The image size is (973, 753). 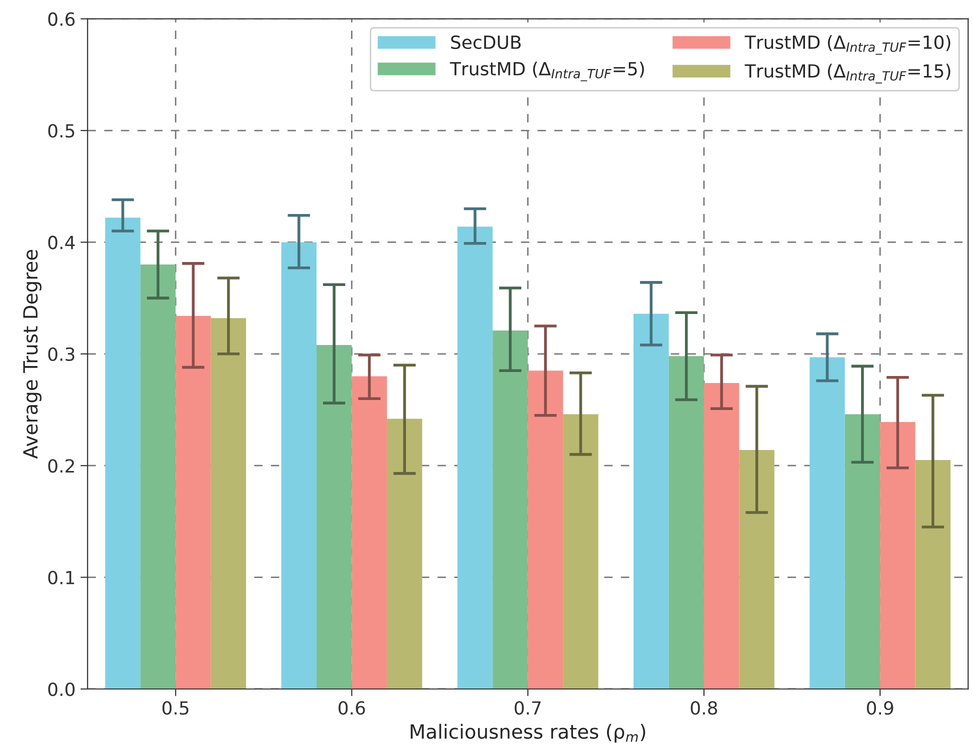 What do you see at coordinates (527, 708) in the screenshot?
I see `x-tick-label: 0.7` at bounding box center [527, 708].